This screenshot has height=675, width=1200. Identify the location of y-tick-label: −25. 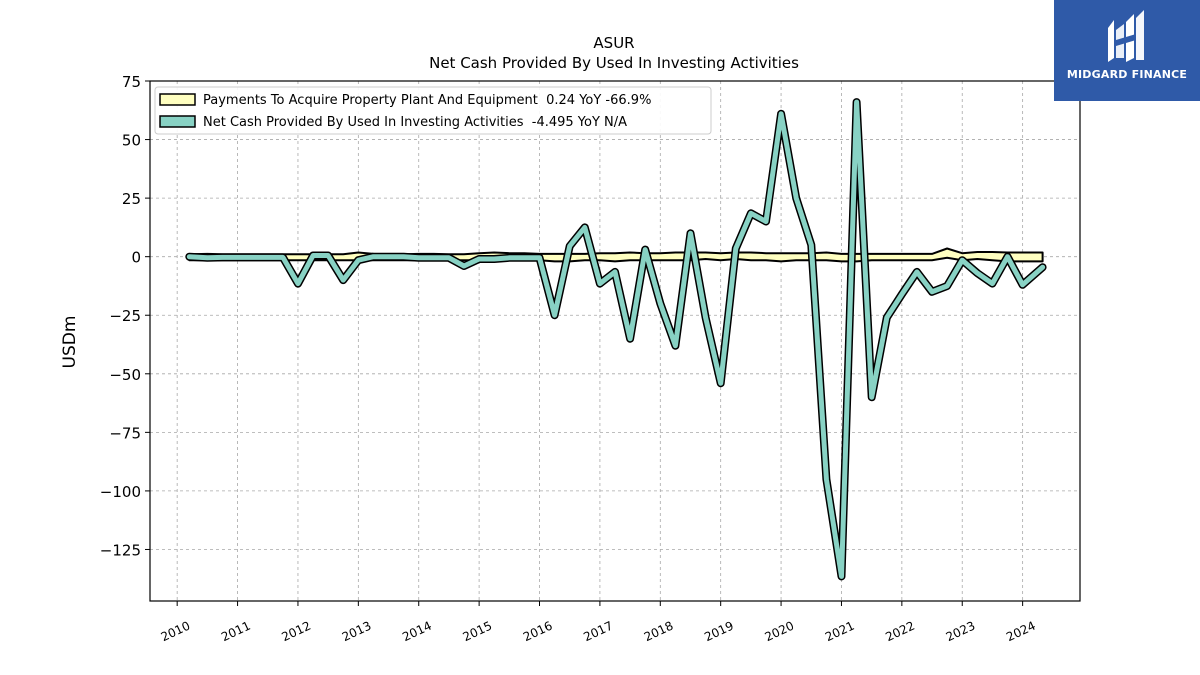
(125, 316).